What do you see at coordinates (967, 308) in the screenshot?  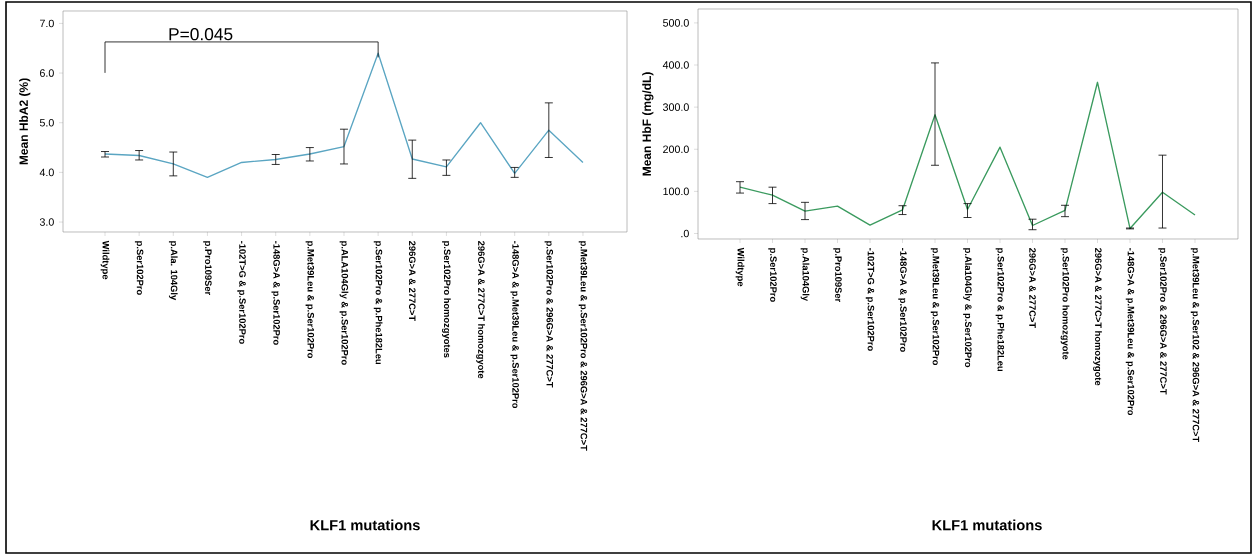 I see `x-tick-label: p.Ala104Gly & p.Ser102Pro` at bounding box center [967, 308].